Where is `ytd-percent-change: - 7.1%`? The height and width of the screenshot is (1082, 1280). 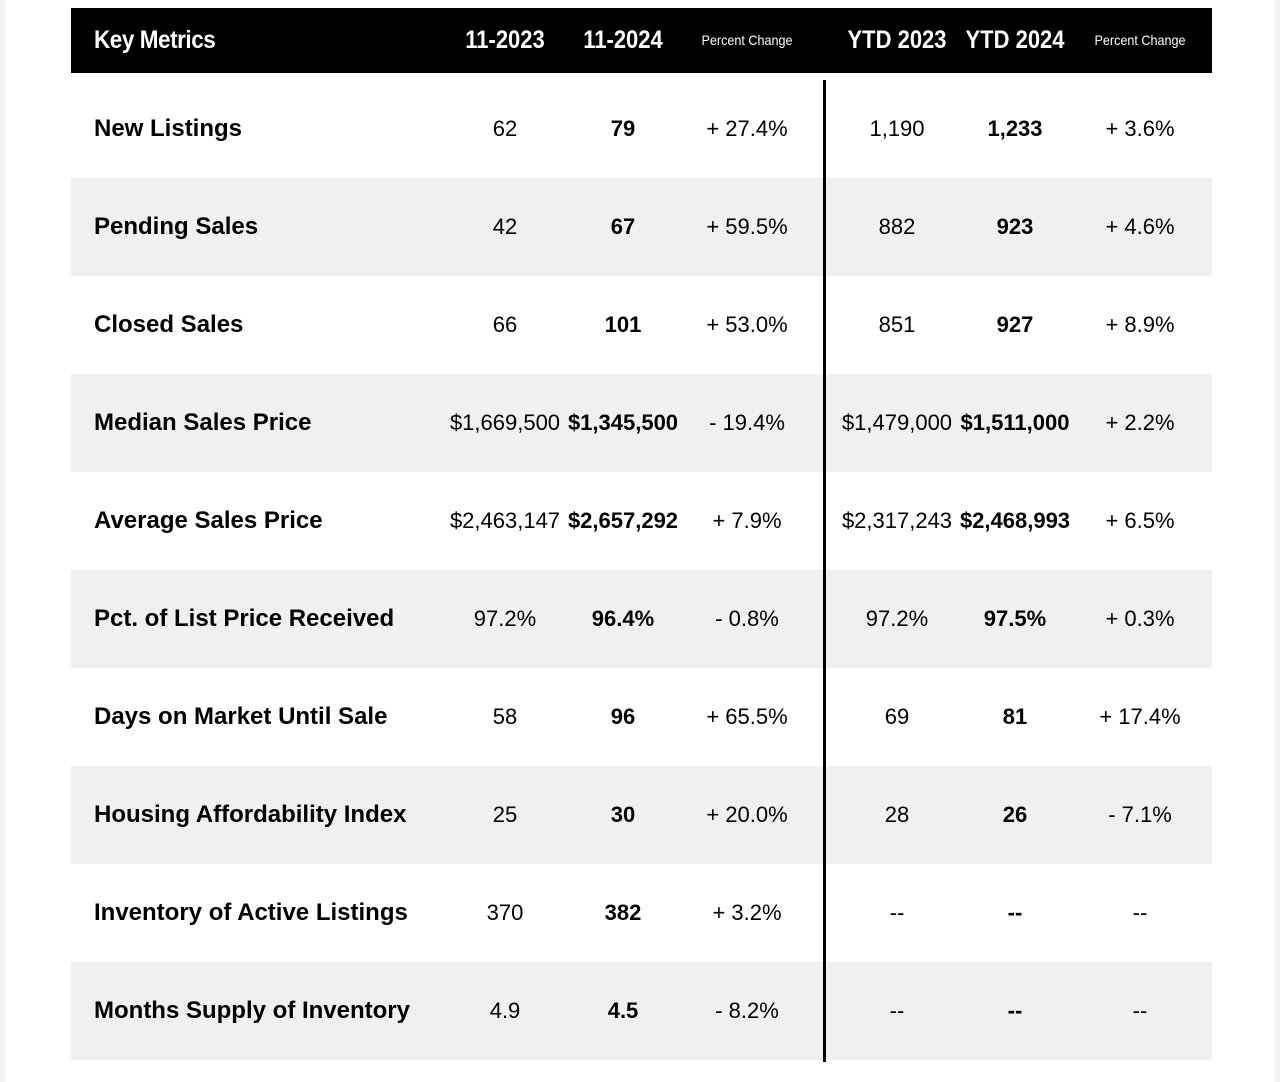 ytd-percent-change: - 7.1% is located at coordinates (1140, 814).